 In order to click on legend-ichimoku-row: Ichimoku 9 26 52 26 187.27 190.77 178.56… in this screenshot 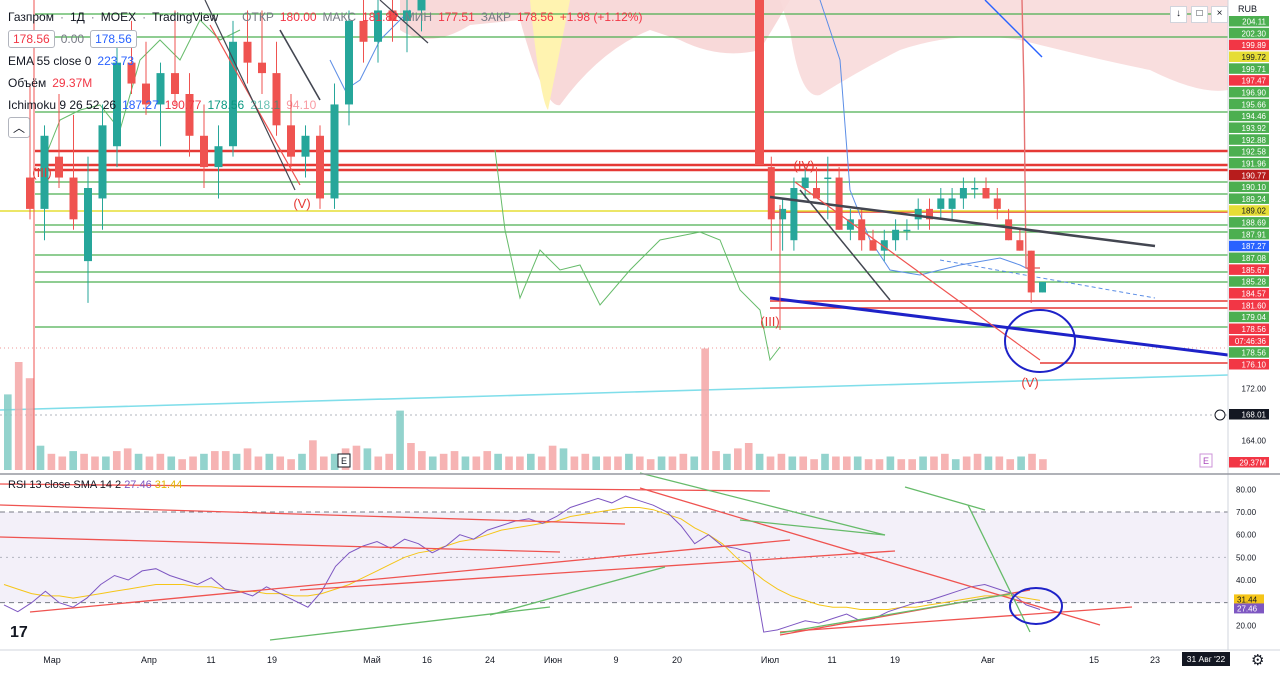, I will do `click(325, 105)`.